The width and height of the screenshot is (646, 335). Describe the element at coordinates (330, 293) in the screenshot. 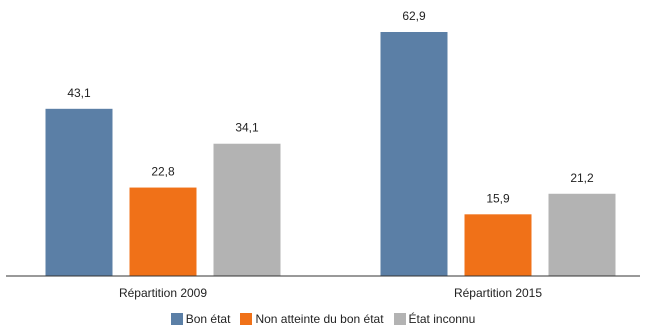

I see `category-labels-group: Répartition 2009 Répartition 2015` at that location.